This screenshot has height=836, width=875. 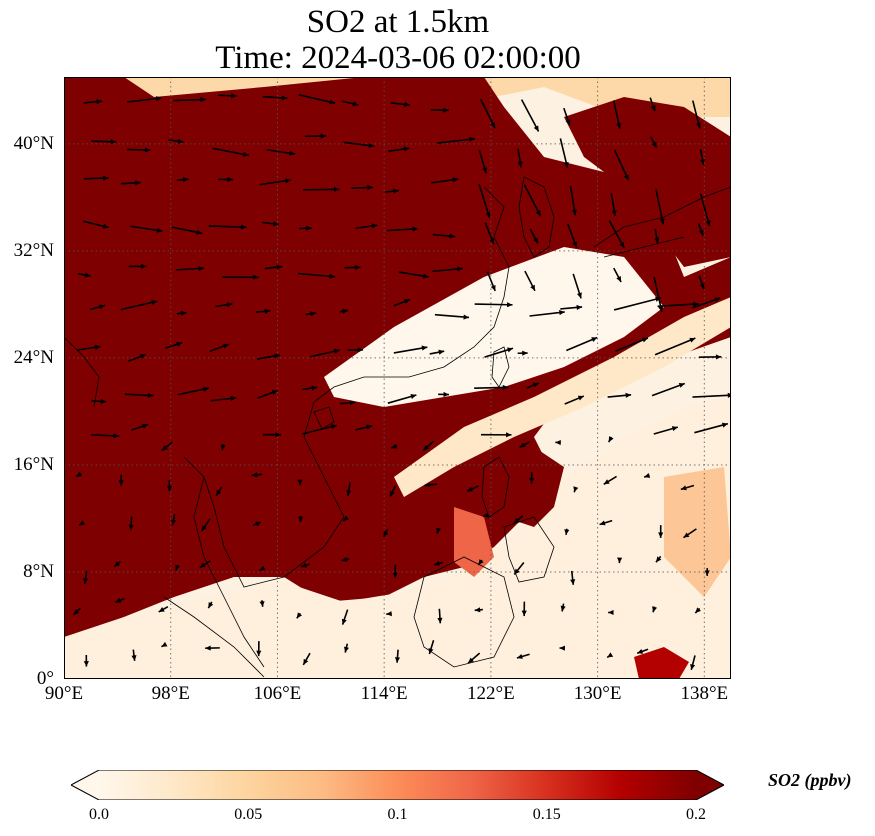 I want to click on coastline-malay-peninsula, so click(x=229, y=572).